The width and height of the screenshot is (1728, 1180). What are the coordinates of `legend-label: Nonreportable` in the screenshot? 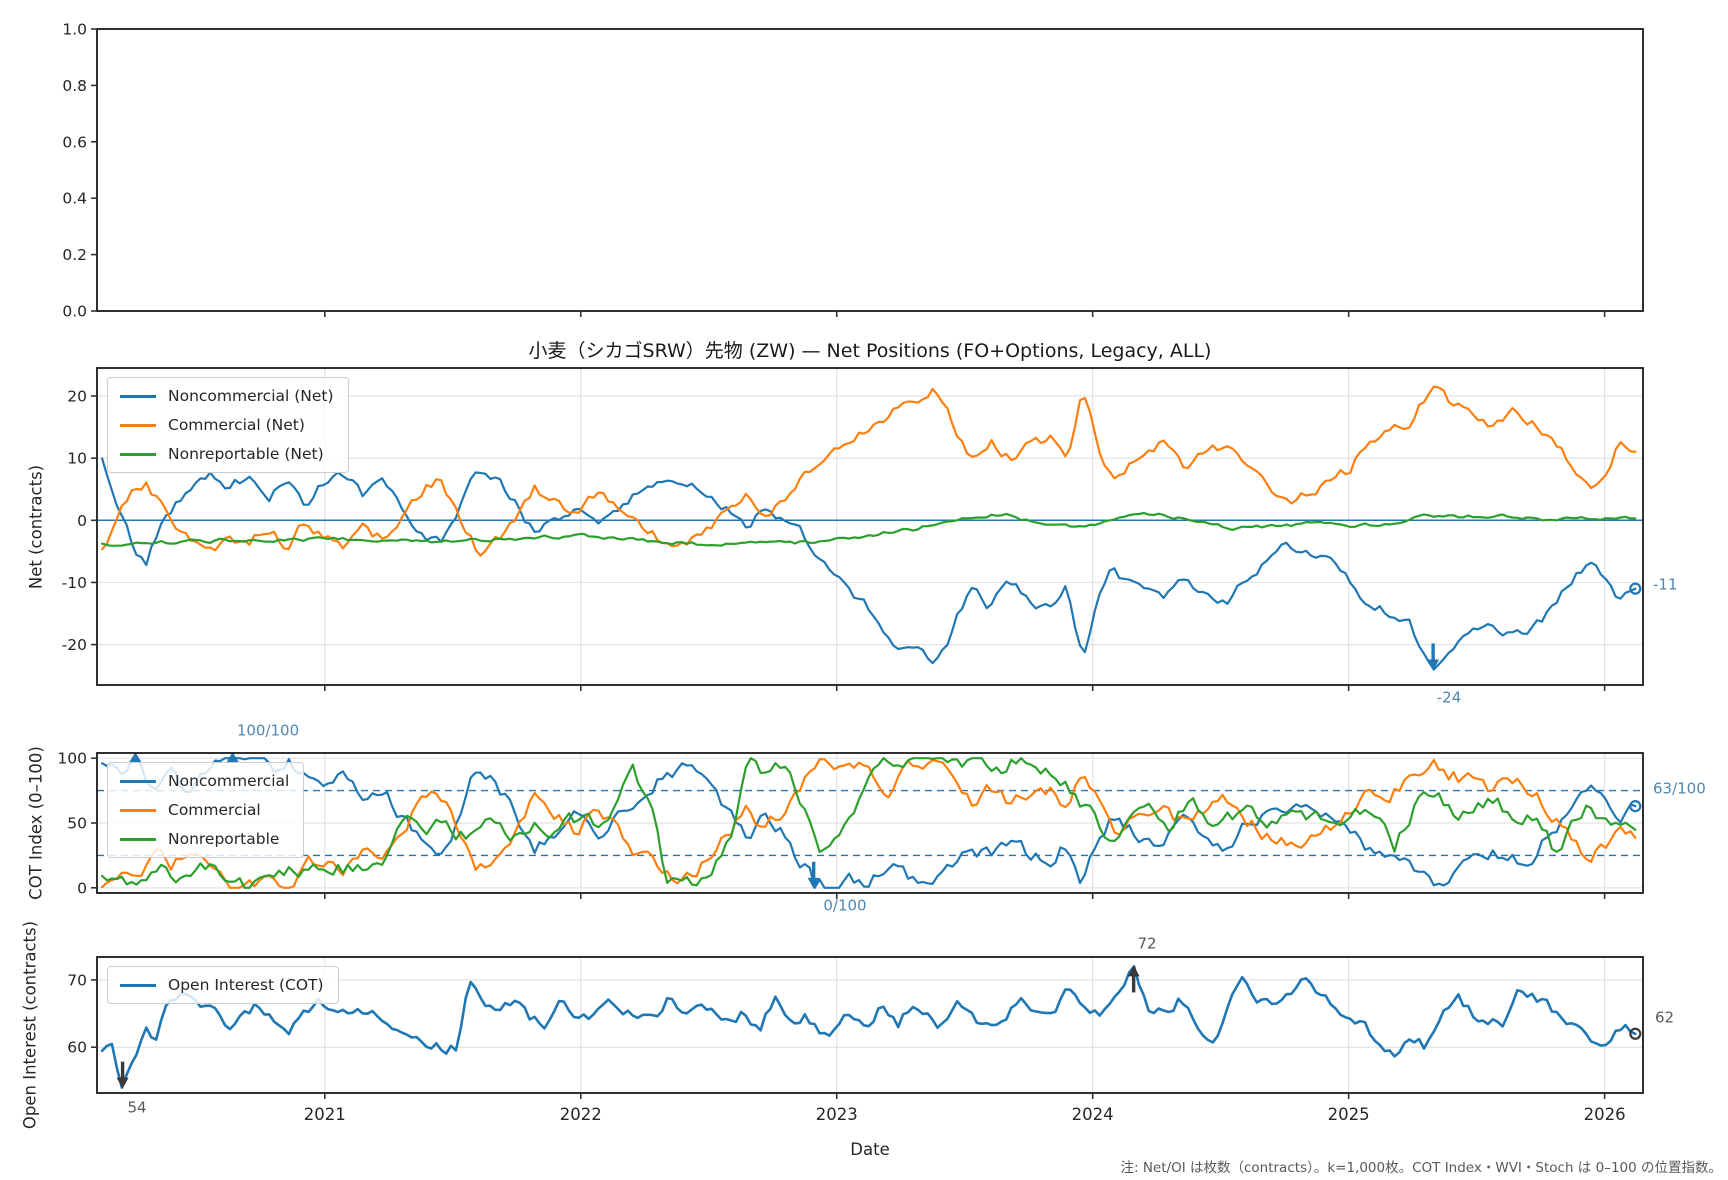 It's located at (224, 839).